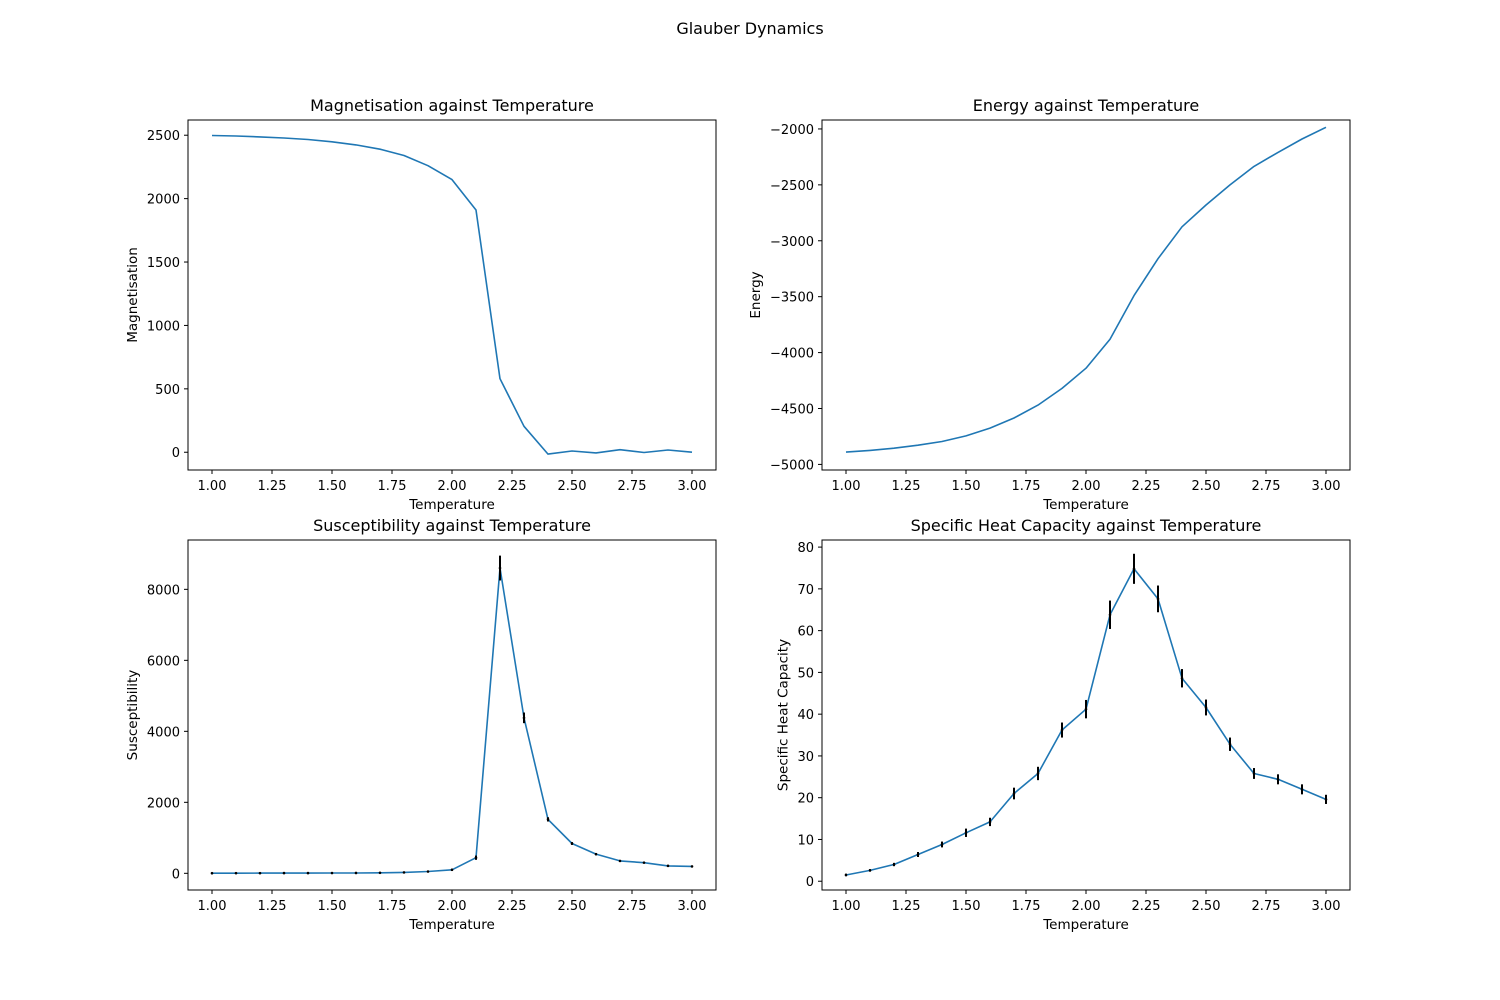 The height and width of the screenshot is (1000, 1500). Describe the element at coordinates (805, 548) in the screenshot. I see `y-tick-label: 80` at that location.